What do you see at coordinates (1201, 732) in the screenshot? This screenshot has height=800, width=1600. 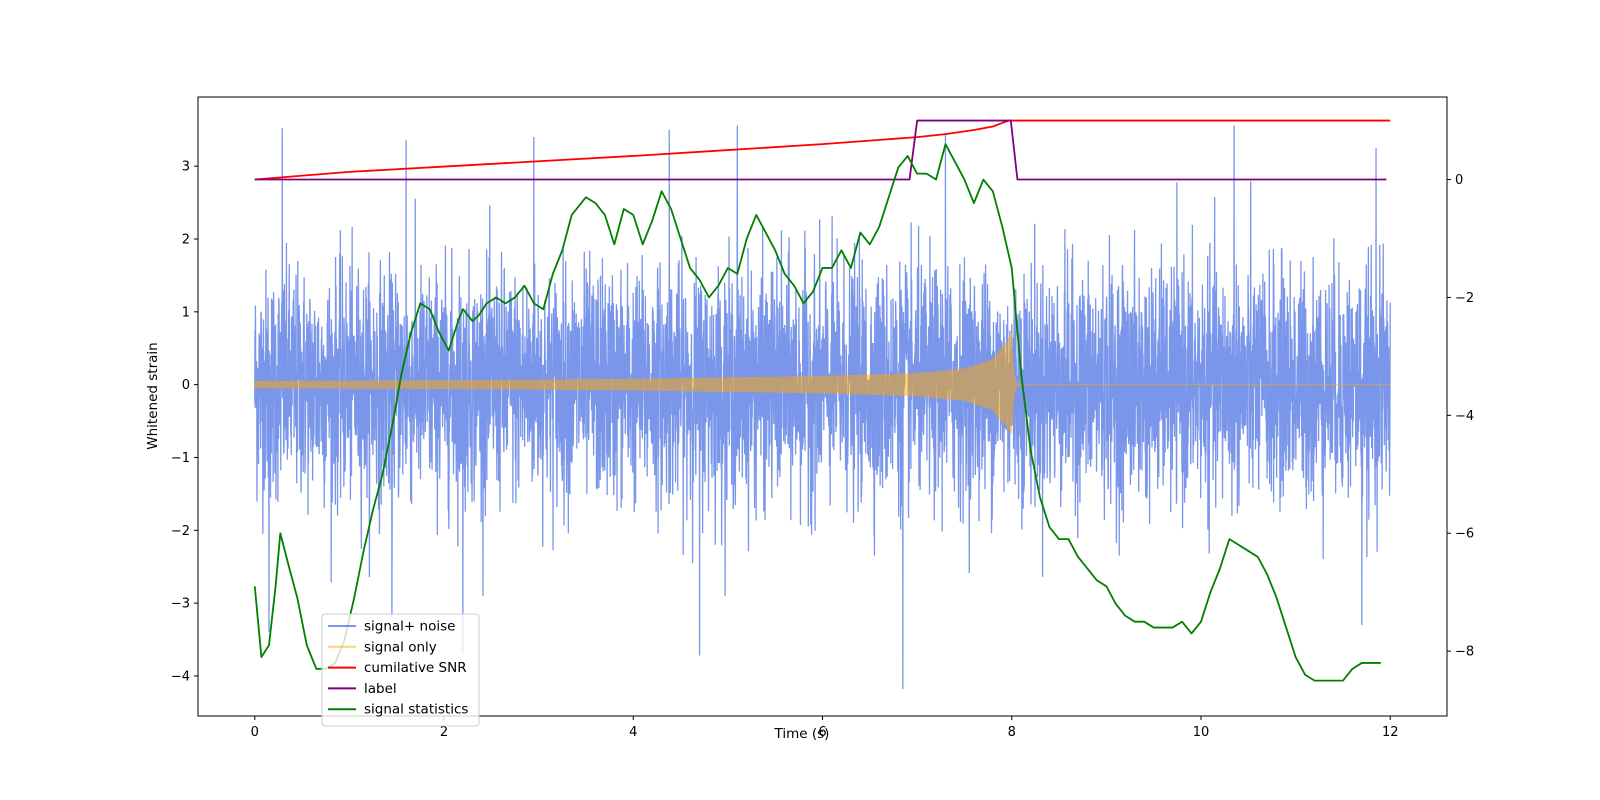 I see `x-tick-label: 10` at bounding box center [1201, 732].